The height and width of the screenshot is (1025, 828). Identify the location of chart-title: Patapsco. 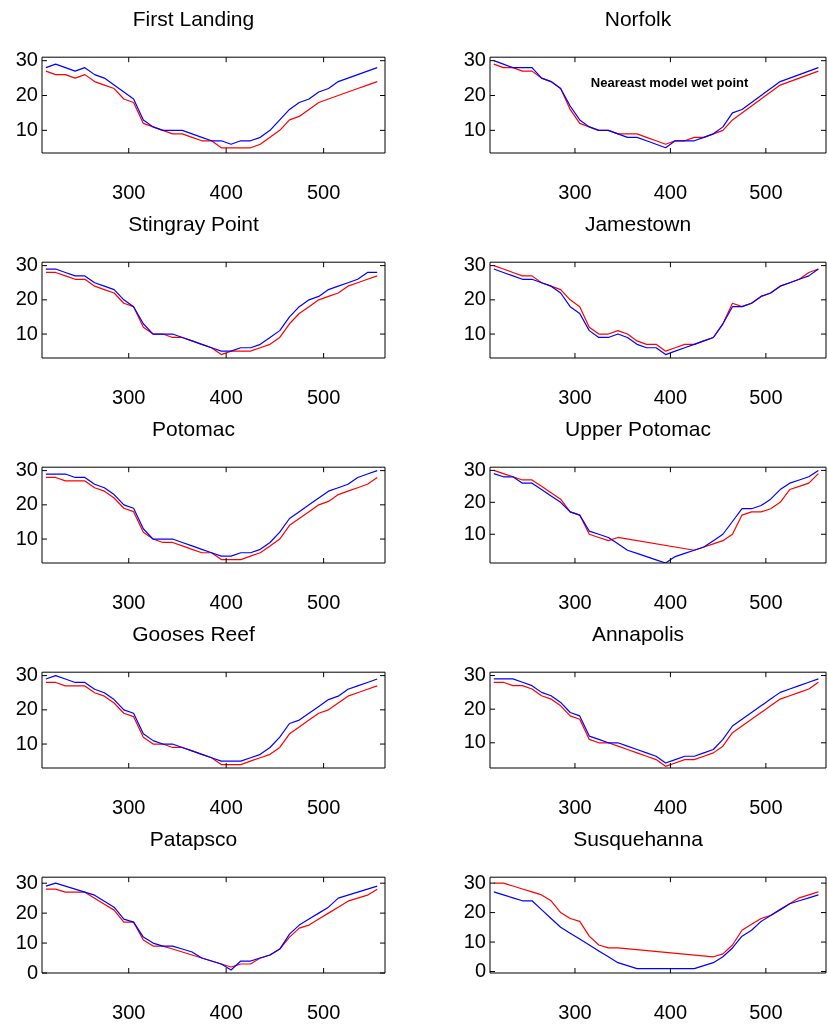
(193, 839).